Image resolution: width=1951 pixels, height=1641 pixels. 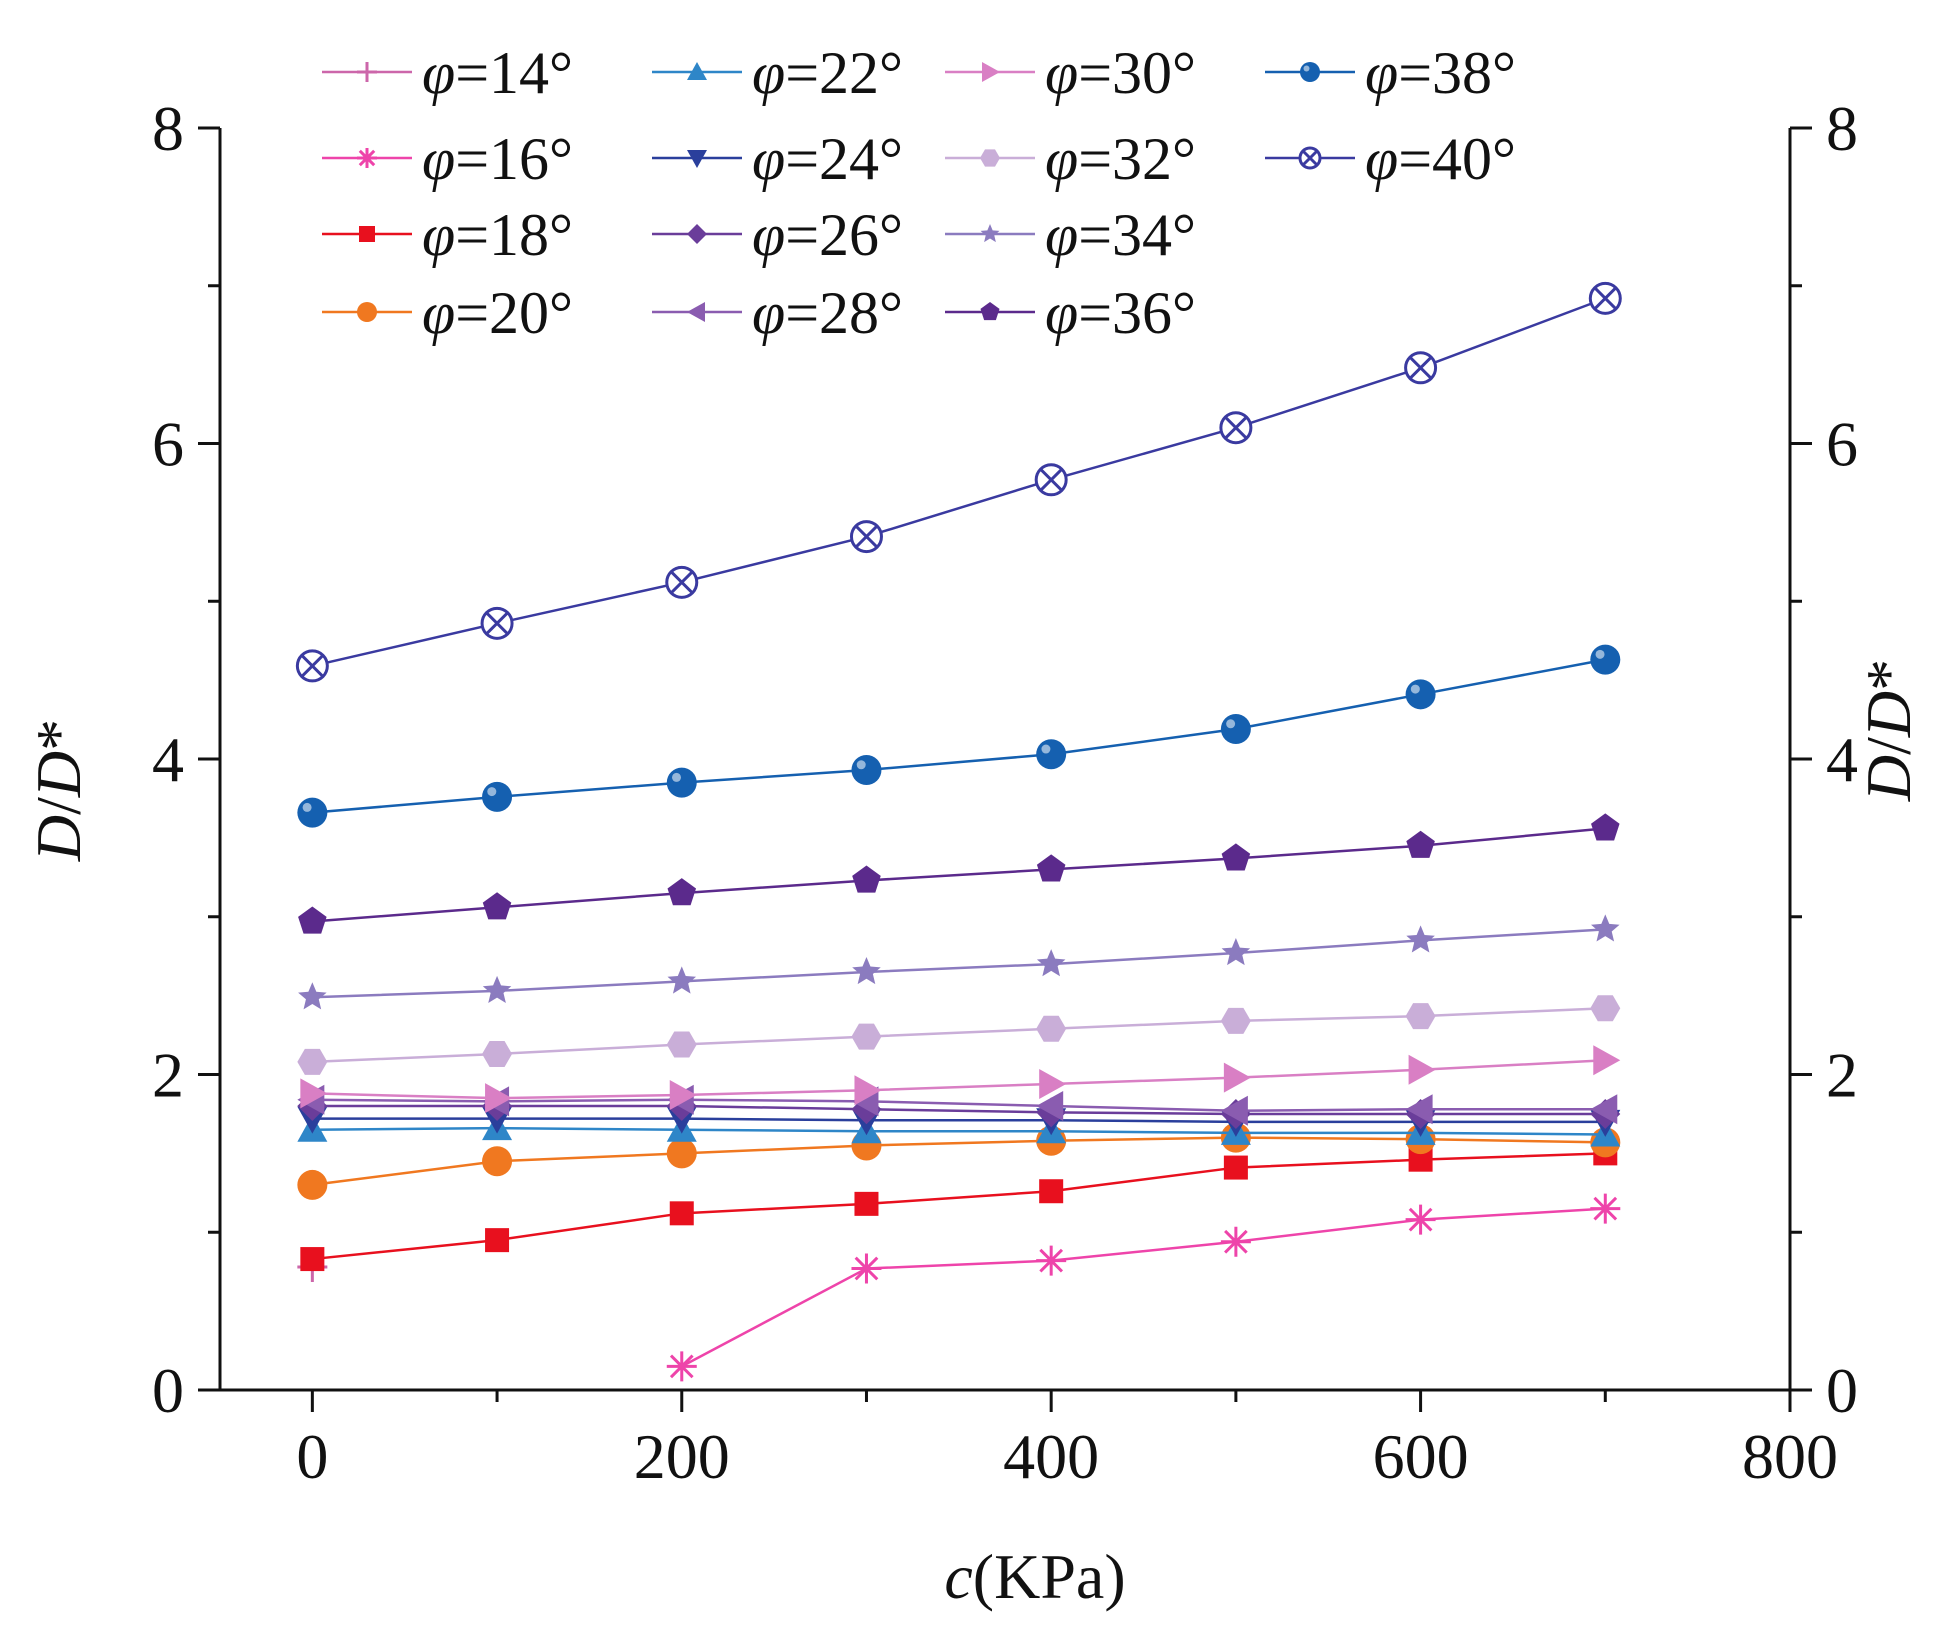 I want to click on legend-value: =34°, so click(x=1137, y=235).